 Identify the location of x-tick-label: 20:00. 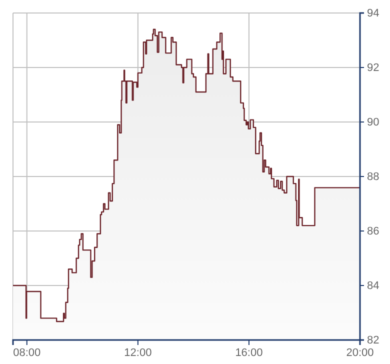
(360, 352).